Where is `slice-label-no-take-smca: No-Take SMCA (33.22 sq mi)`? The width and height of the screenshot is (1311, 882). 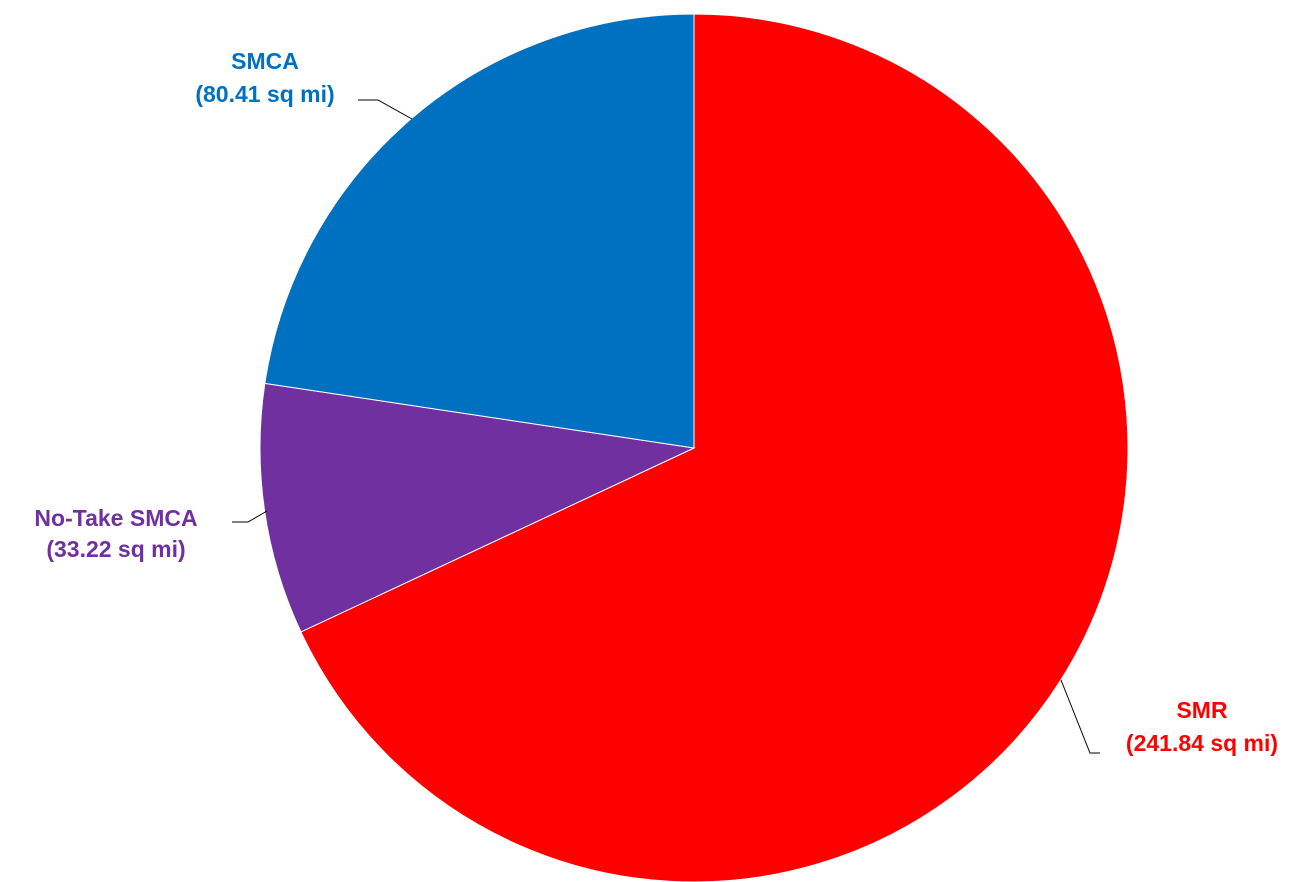 slice-label-no-take-smca: No-Take SMCA (33.22 sq mi) is located at coordinates (115, 533).